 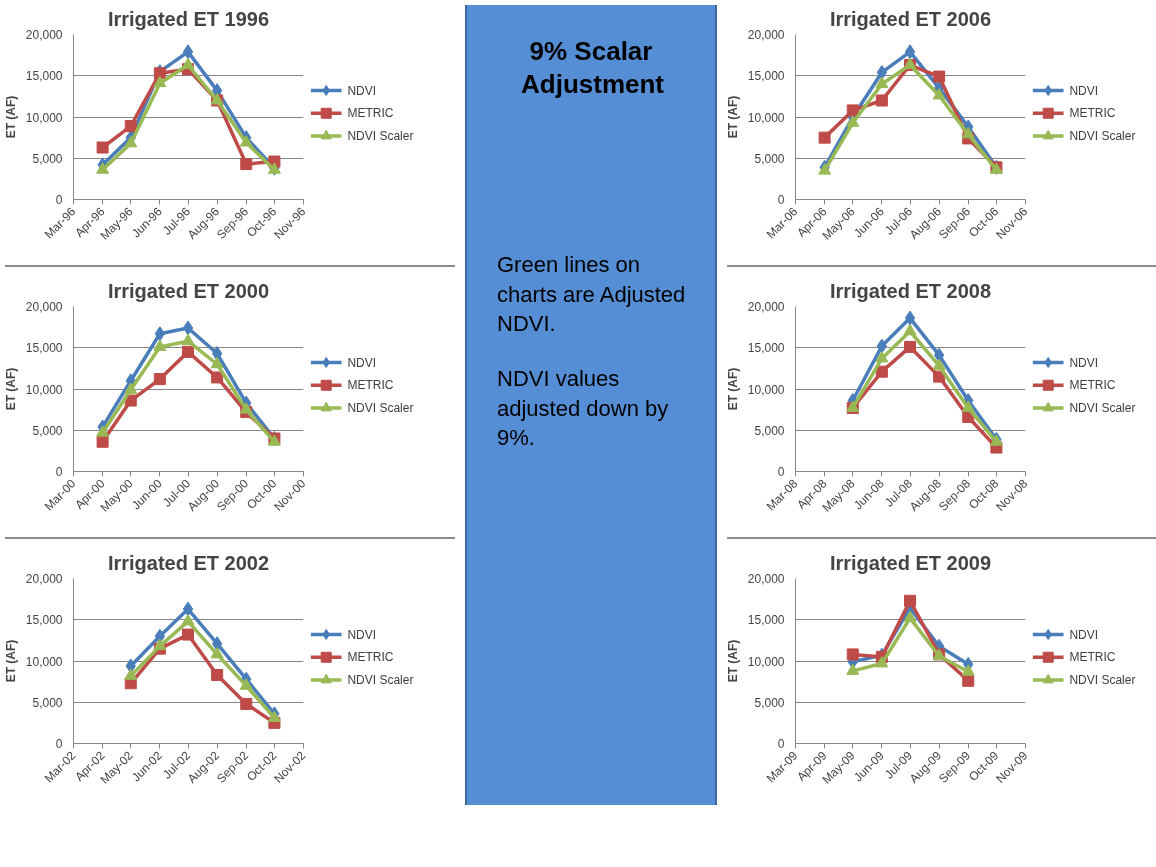 I want to click on chart-title: Irrigated ET 2009, so click(x=910, y=562).